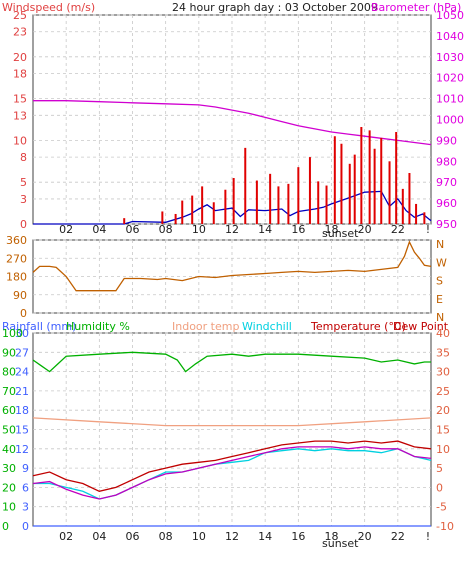 The image size is (468, 561). Describe the element at coordinates (340, 543) in the screenshot. I see `sunset-label-bottom: sunset` at that location.